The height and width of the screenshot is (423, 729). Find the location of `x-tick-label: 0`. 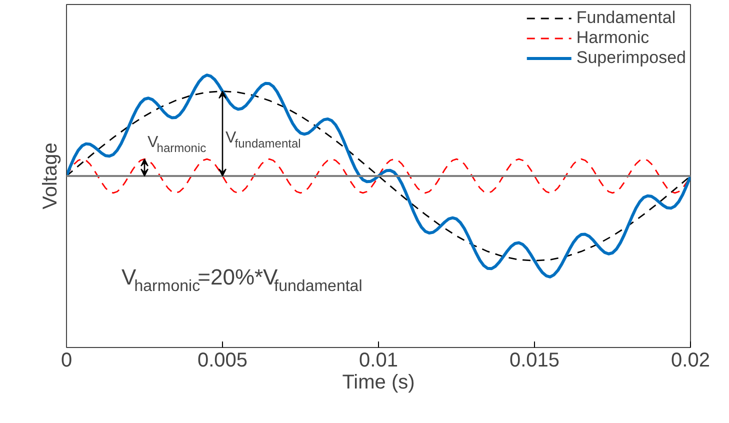

x-tick-label: 0 is located at coordinates (66, 361).